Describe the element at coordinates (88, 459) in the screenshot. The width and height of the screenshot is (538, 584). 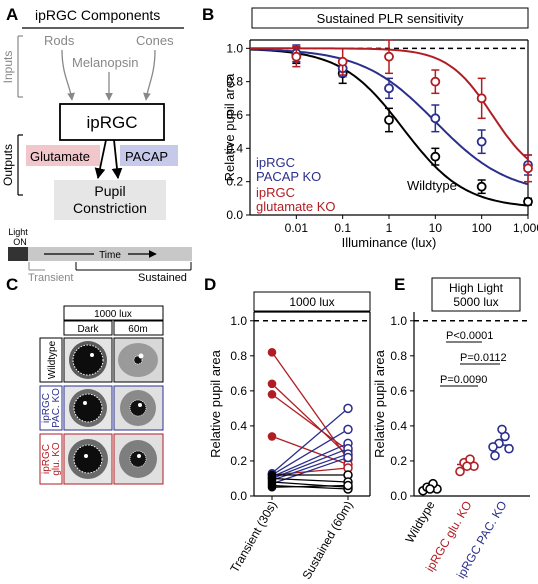
I see `eye-image-glu-dark` at that location.